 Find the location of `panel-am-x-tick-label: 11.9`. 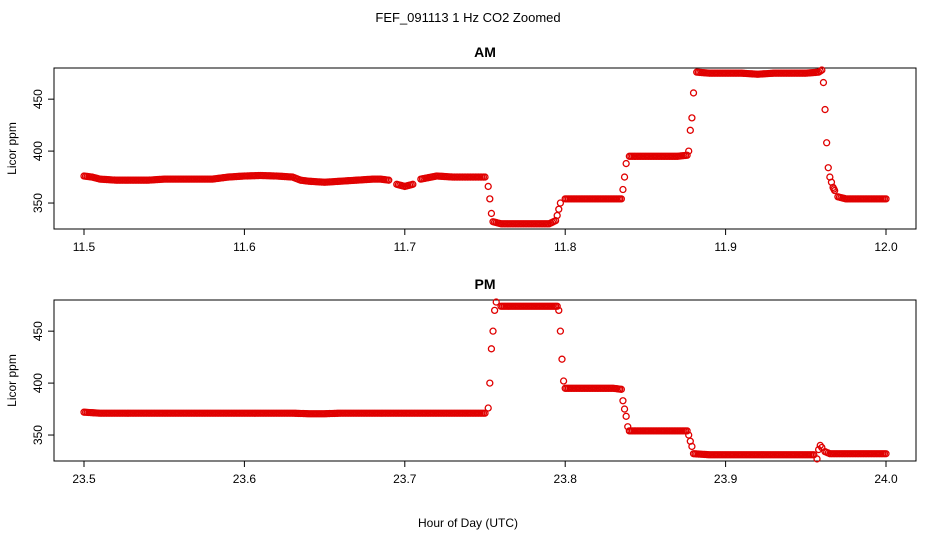

panel-am-x-tick-label: 11.9 is located at coordinates (725, 247).